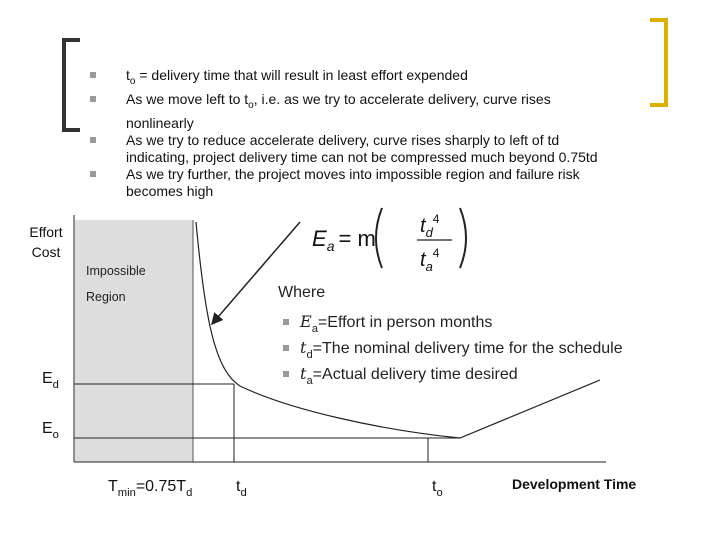 This screenshot has height=540, width=720. I want to click on formula-lhs: Ea = m, so click(344, 240).